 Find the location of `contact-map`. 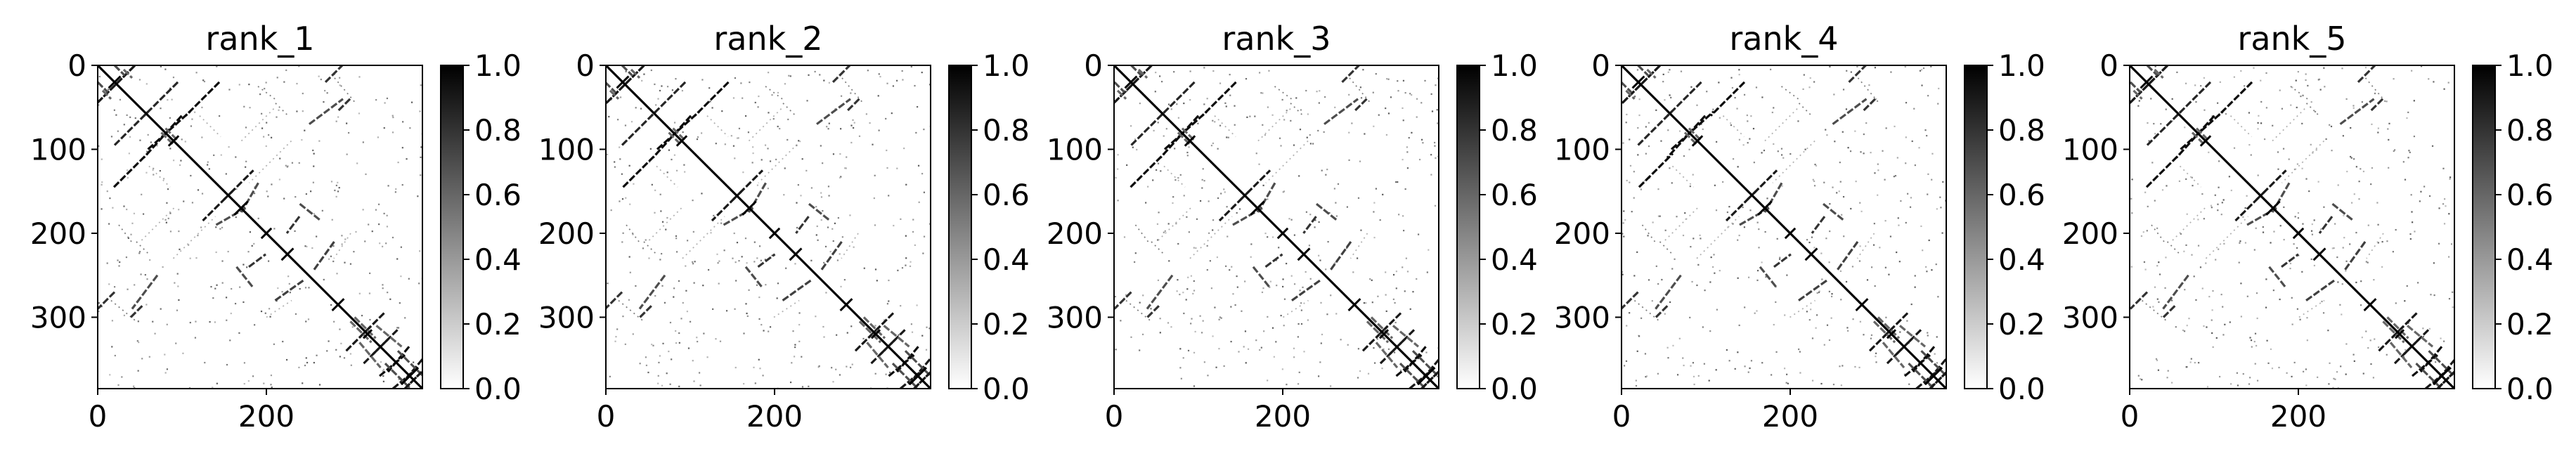

contact-map is located at coordinates (2292, 227).